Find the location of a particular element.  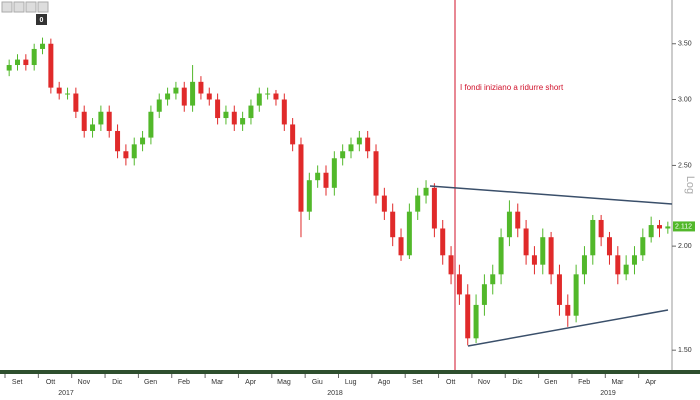

year-label: 2017 is located at coordinates (66, 393).